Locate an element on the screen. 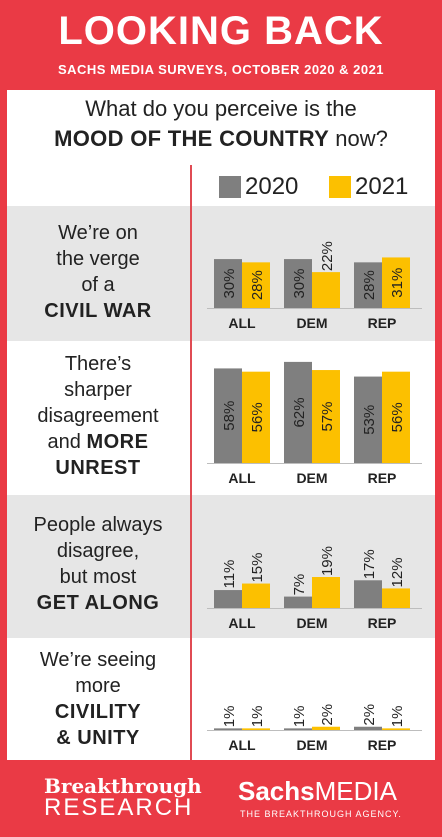  bar-panel2-all-2020 is located at coordinates (228, 415).